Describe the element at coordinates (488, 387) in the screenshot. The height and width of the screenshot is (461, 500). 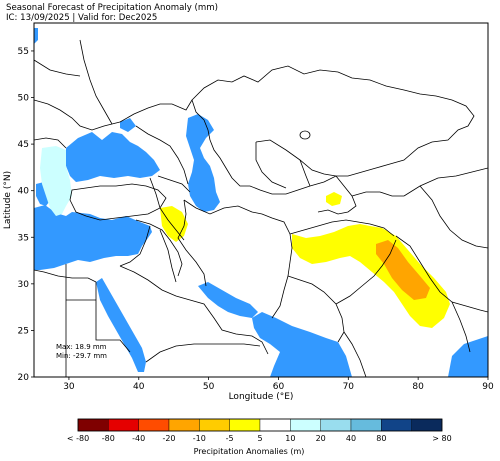
I see `x-tick-label: 90` at that location.